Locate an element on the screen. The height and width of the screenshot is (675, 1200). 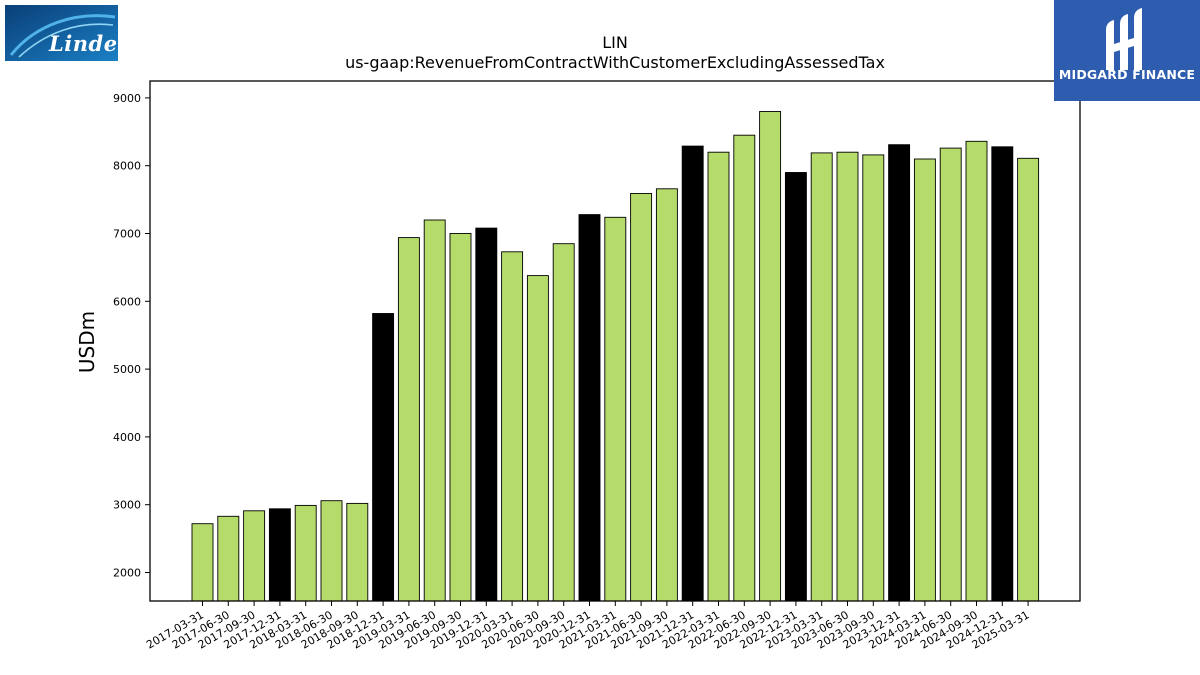
y-axis-label: USDm is located at coordinates (87, 342).